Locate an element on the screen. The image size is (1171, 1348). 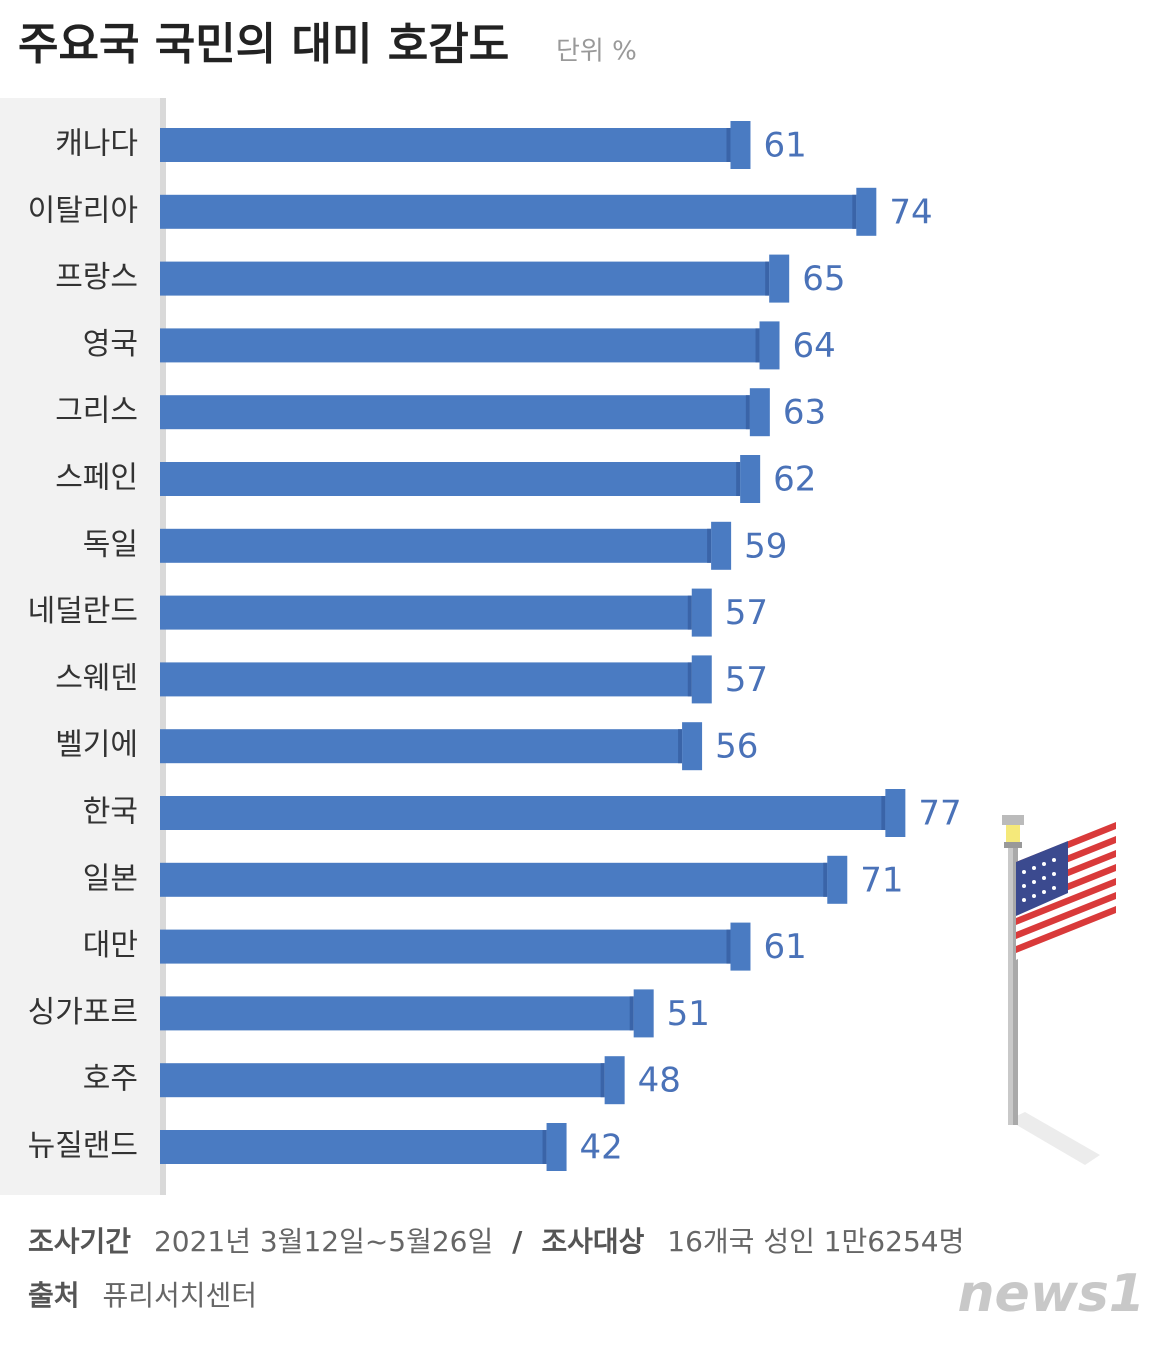
value-label: 57 is located at coordinates (746, 613).